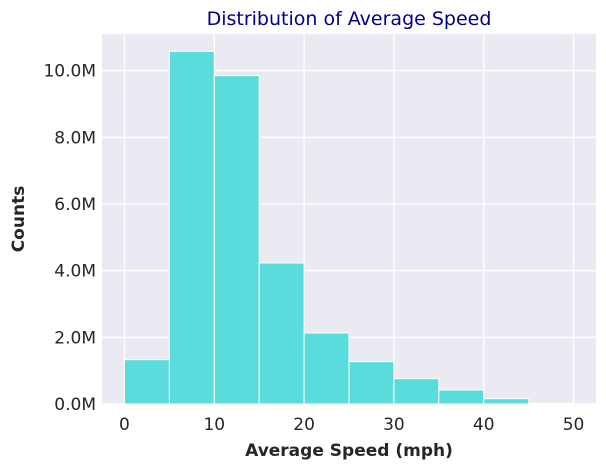 The image size is (606, 468). I want to click on y-tick-label-0: 0.0M, so click(75, 405).